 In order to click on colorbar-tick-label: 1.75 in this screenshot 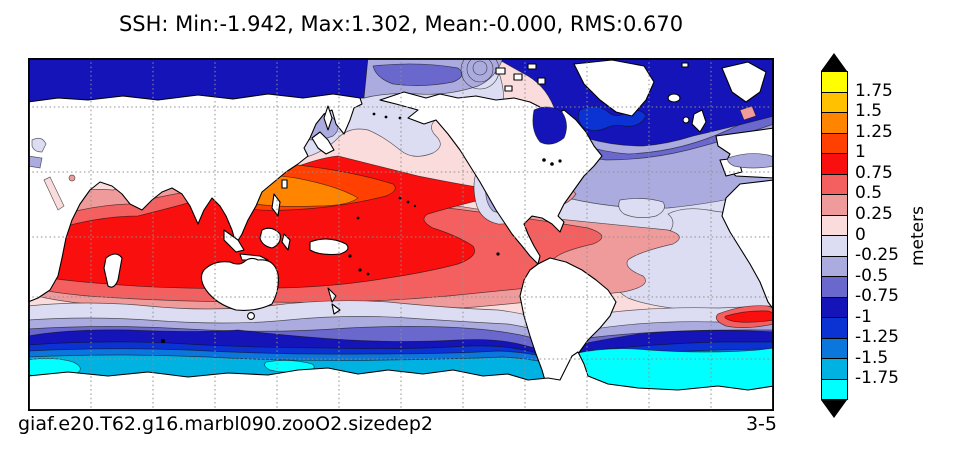, I will do `click(874, 90)`.